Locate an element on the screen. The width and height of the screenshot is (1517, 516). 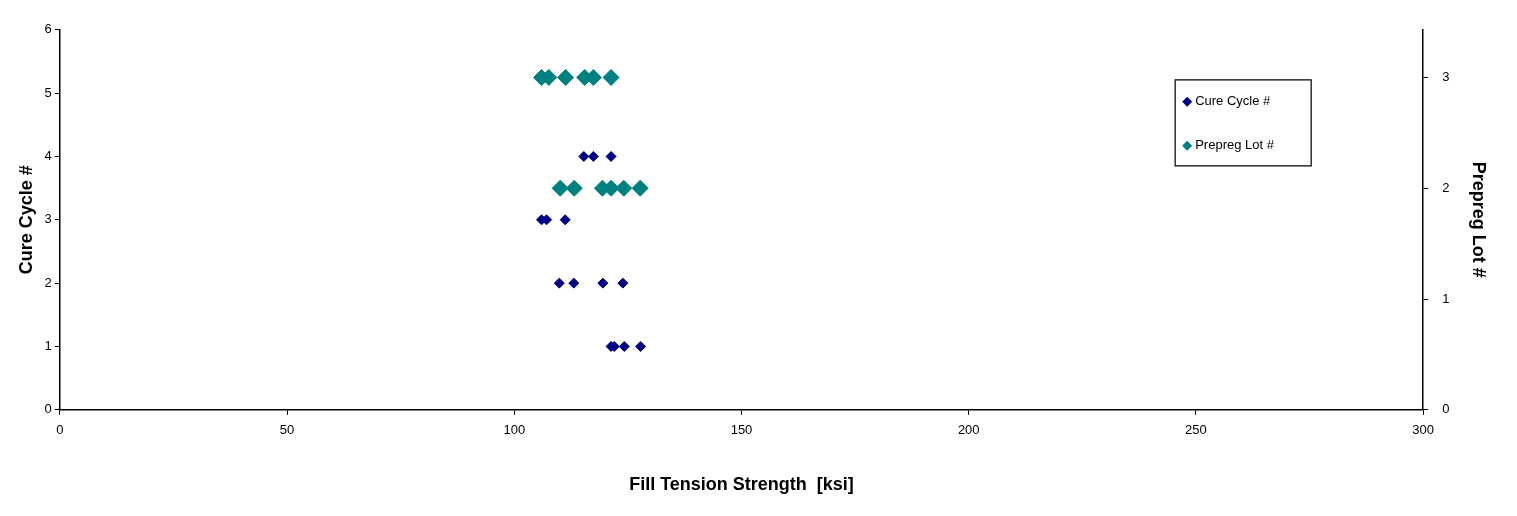
y-tick-label: 1 is located at coordinates (48, 346).